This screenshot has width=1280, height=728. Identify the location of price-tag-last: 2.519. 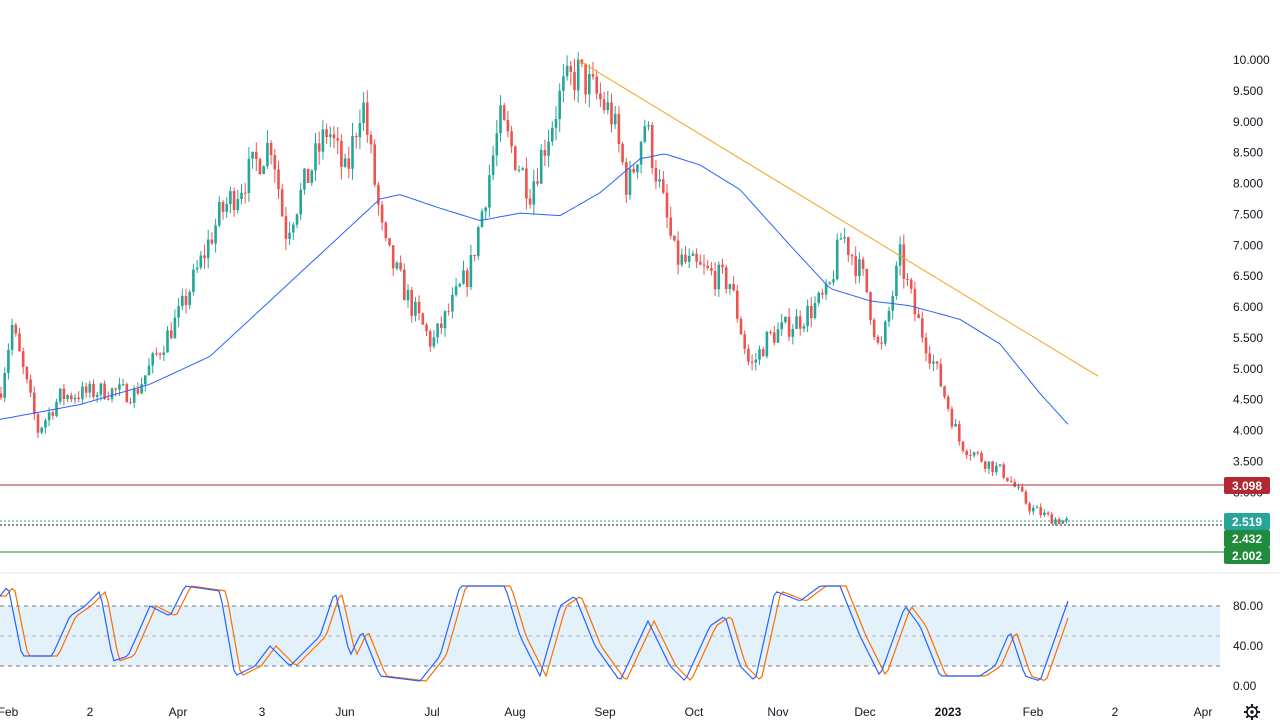
(1247, 521).